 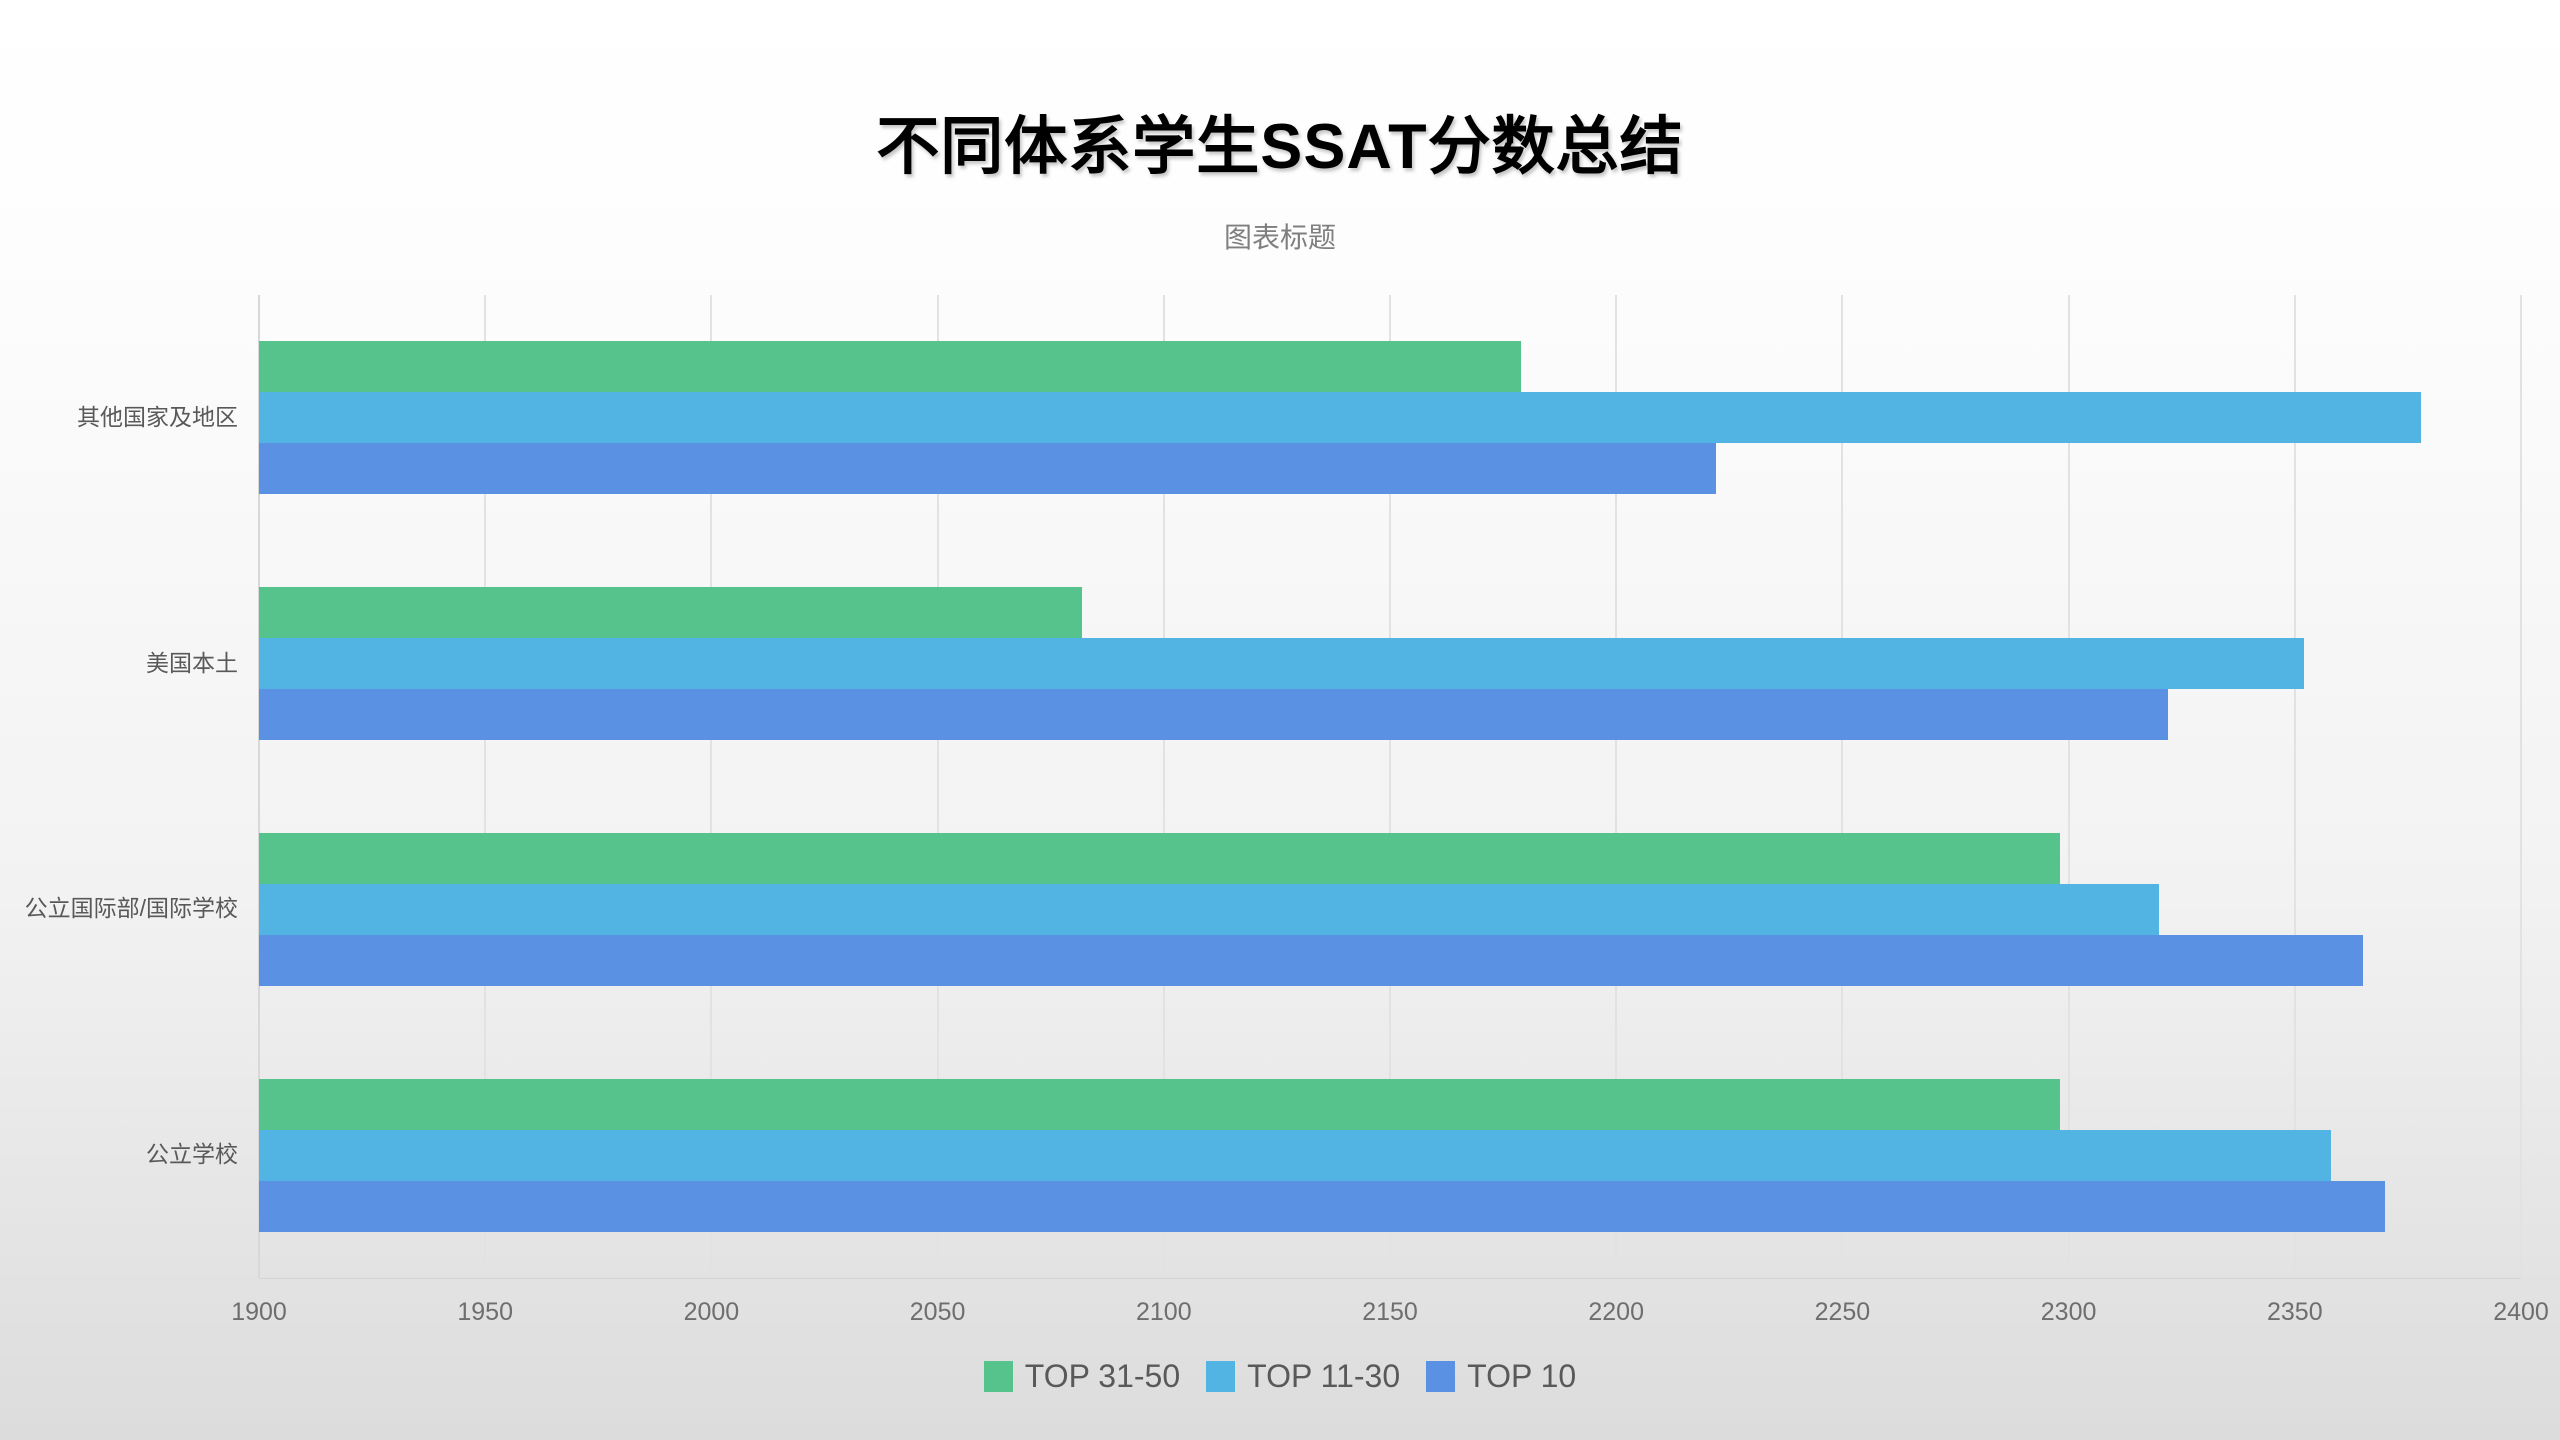 I want to click on x-tick-label: 2250, so click(x=1842, y=1312).